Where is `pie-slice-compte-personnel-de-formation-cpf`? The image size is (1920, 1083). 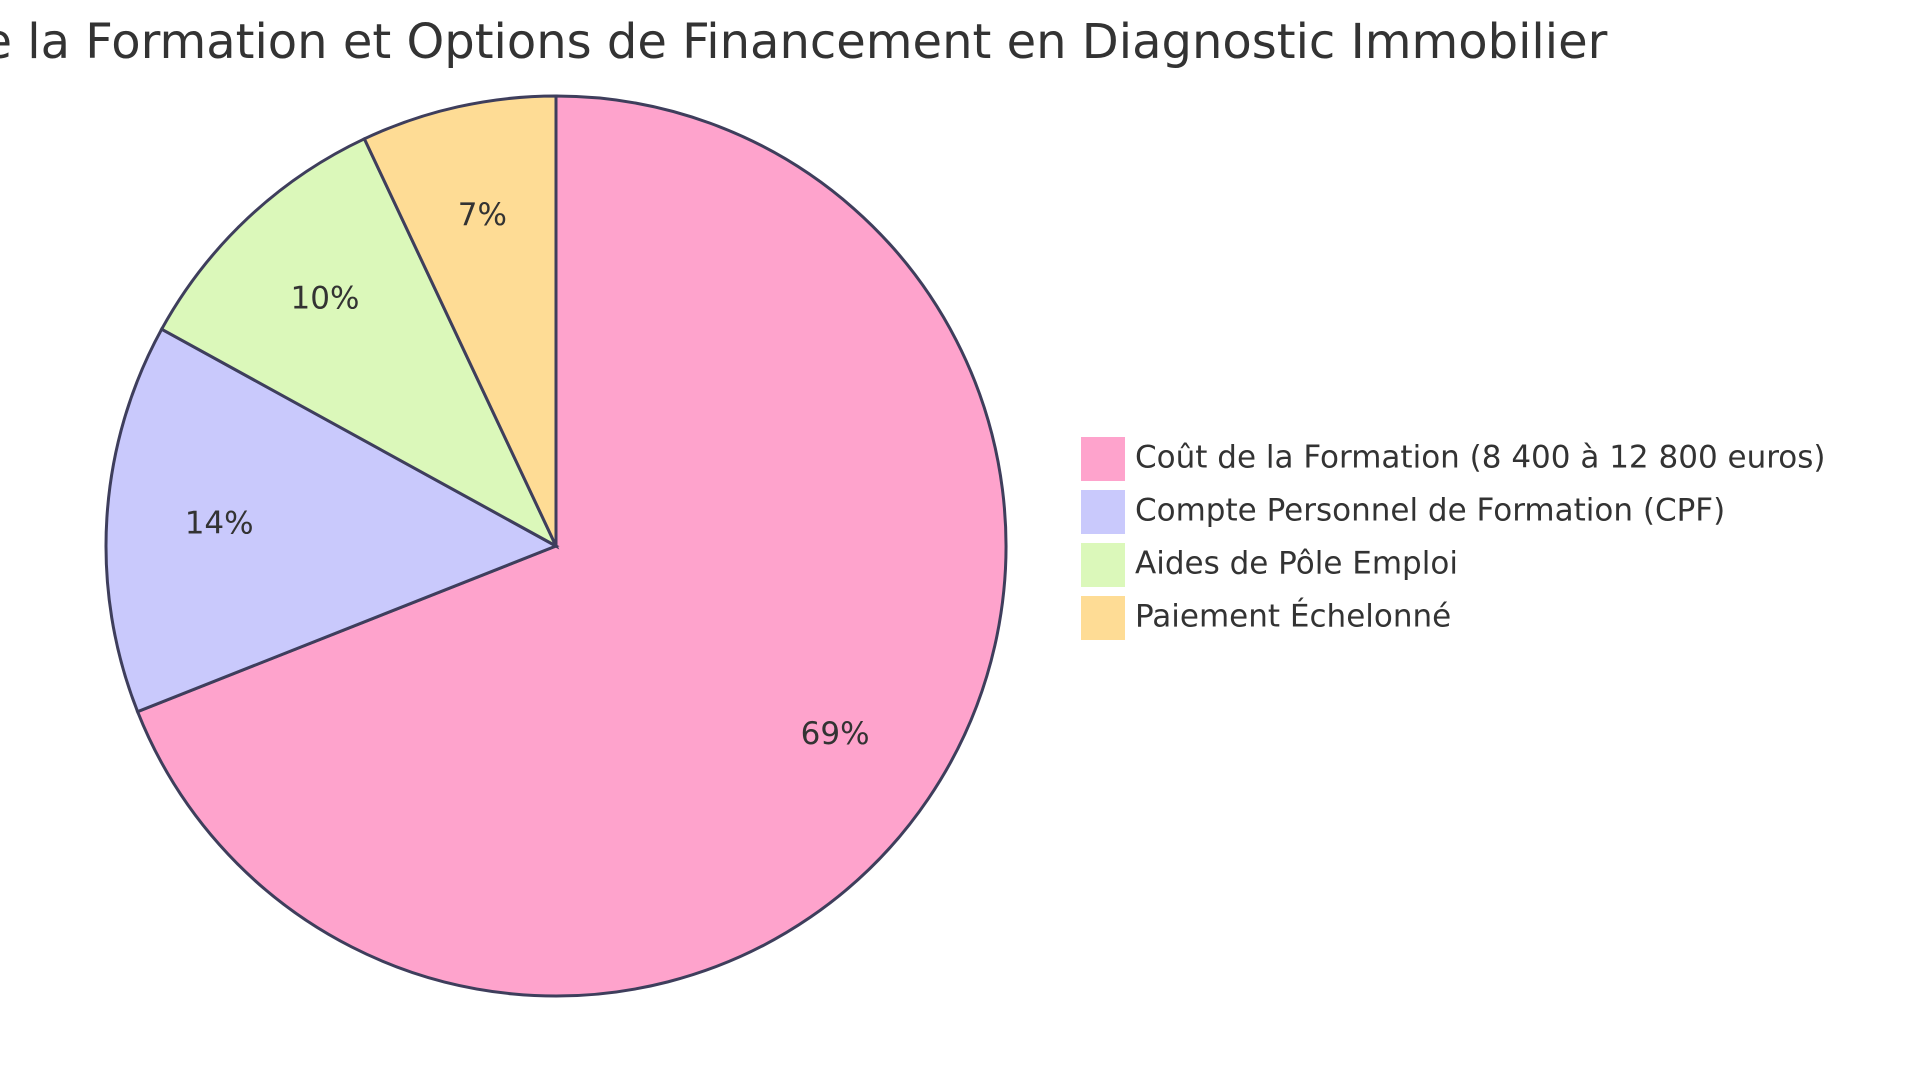 pie-slice-compte-personnel-de-formation-cpf is located at coordinates (332, 520).